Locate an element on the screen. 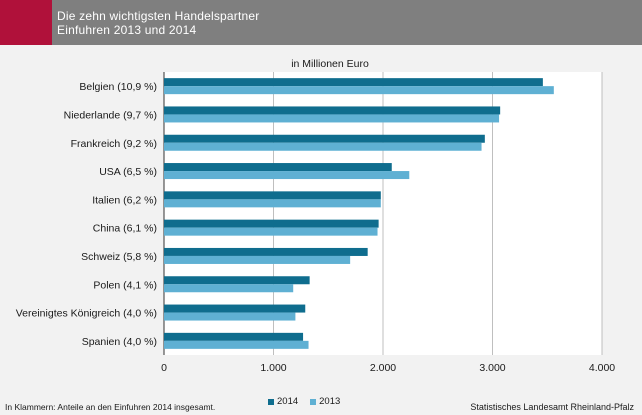 The width and height of the screenshot is (642, 415). x-tick-label: 2.000 is located at coordinates (383, 368).